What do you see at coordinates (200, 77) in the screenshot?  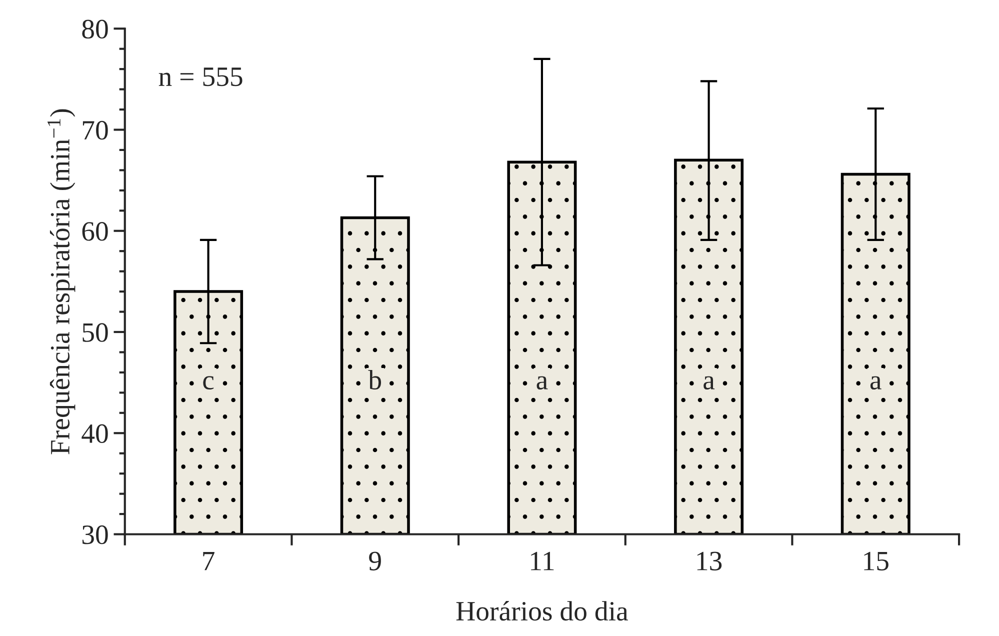 I see `annotation: n = 555` at bounding box center [200, 77].